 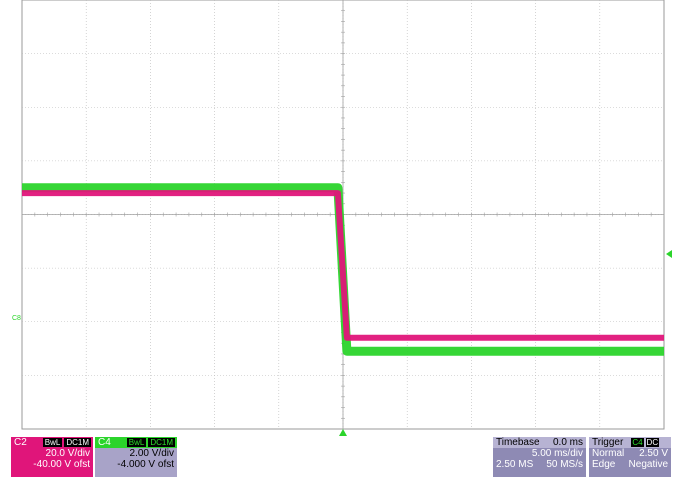 What do you see at coordinates (652, 442) in the screenshot?
I see `trigger-coupling-badge: DC` at bounding box center [652, 442].